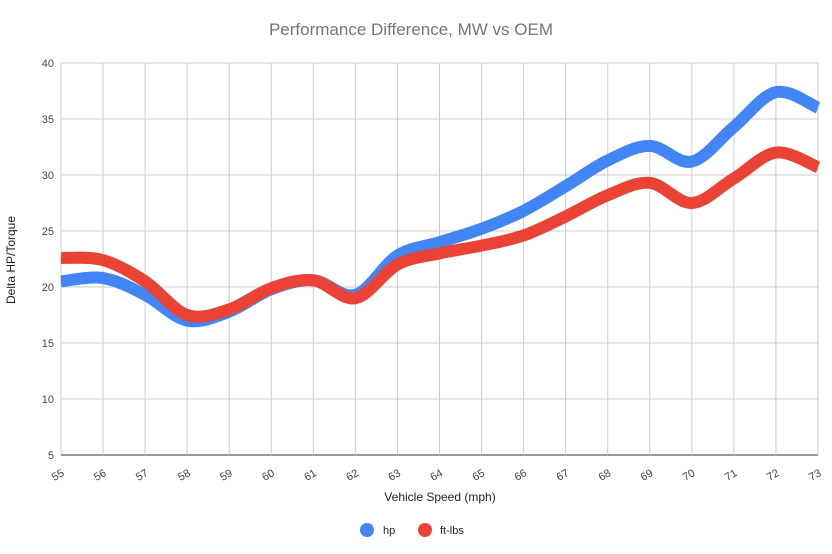  Describe the element at coordinates (439, 497) in the screenshot. I see `x-axis-label: Vehicle Speed (mph)` at that location.